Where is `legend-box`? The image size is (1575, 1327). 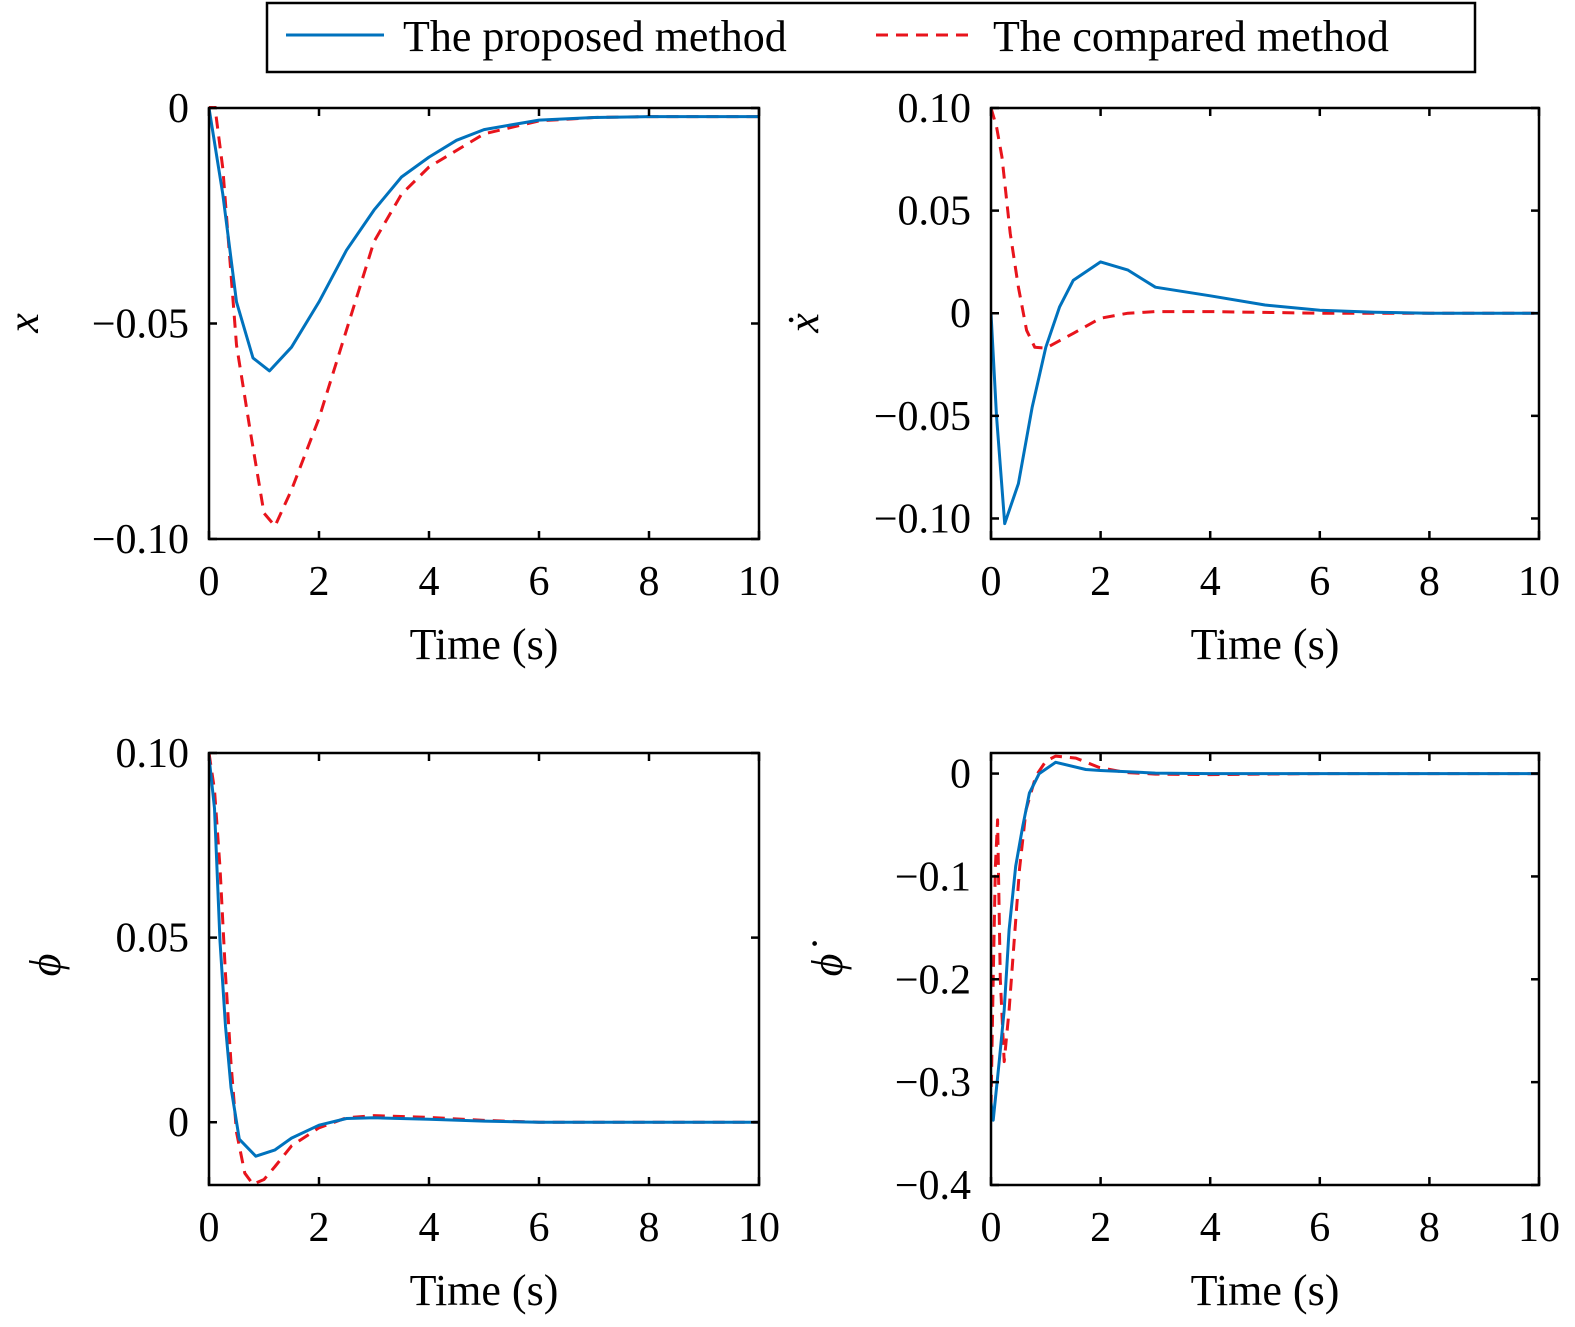 legend-box is located at coordinates (871, 37).